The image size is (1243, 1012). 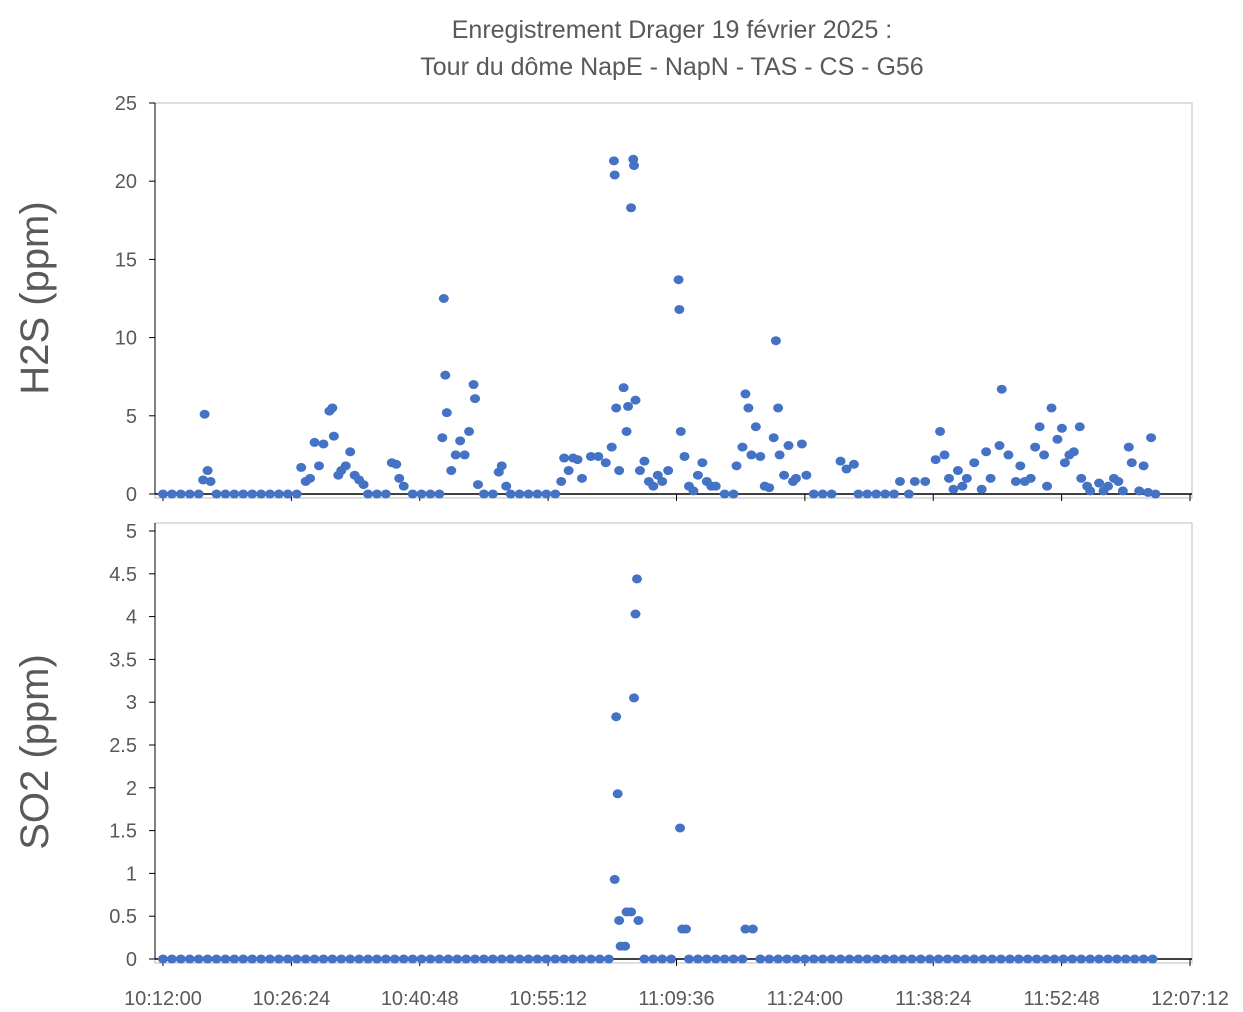 What do you see at coordinates (131, 417) in the screenshot?
I see `y-tick-label: 5` at bounding box center [131, 417].